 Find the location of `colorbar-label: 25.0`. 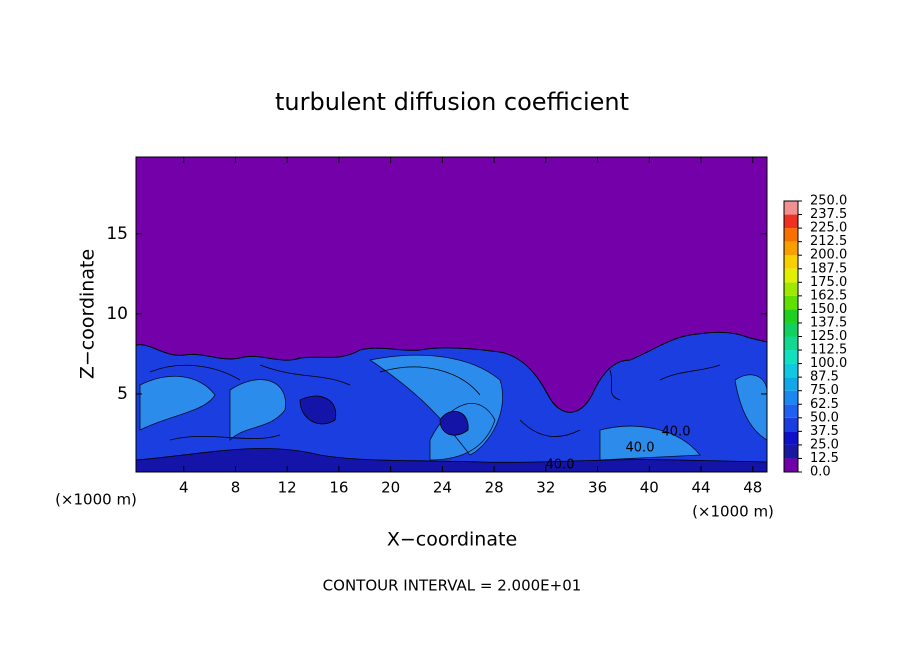

colorbar-label: 25.0 is located at coordinates (824, 444).